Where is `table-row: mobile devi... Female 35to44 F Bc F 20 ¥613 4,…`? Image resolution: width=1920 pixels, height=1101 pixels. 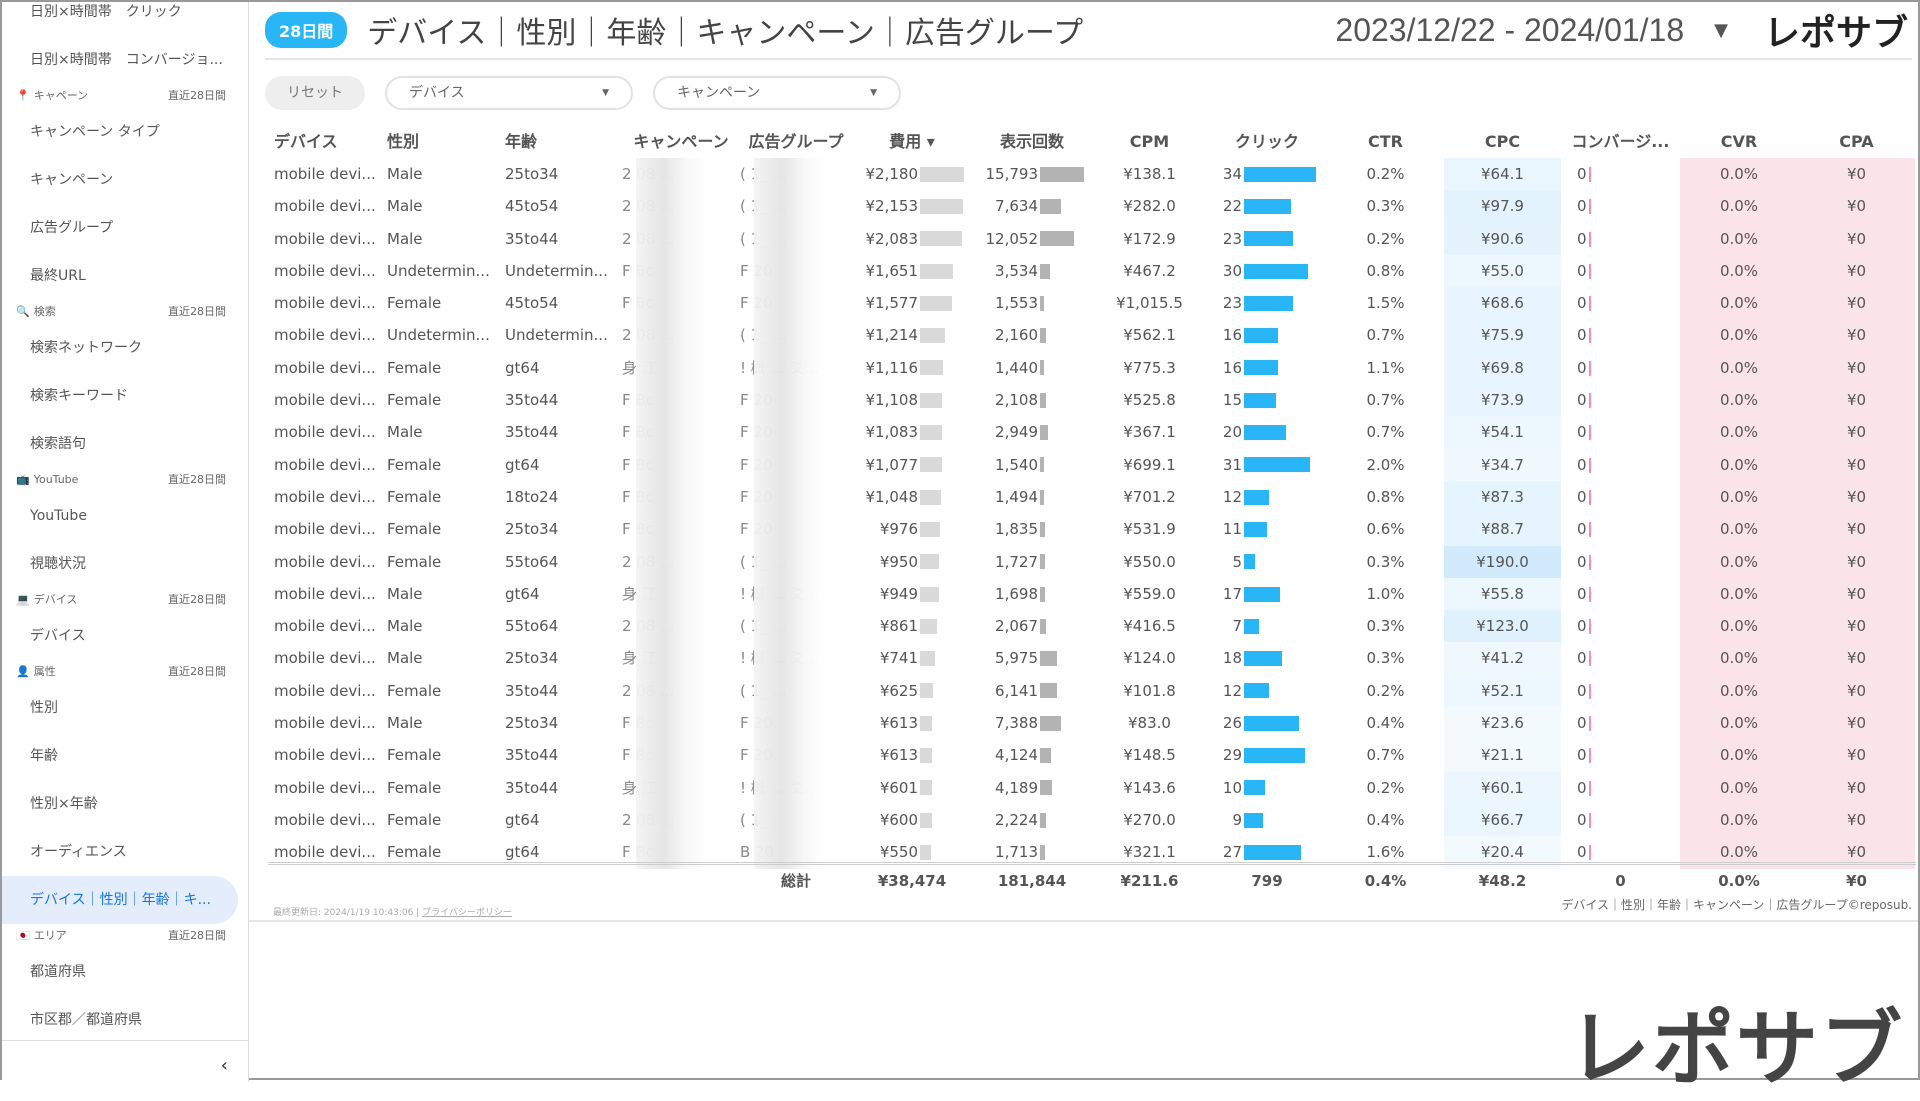 table-row: mobile devi... Female 35to44 F Bc F 20 ¥613 4,… is located at coordinates (1092, 755).